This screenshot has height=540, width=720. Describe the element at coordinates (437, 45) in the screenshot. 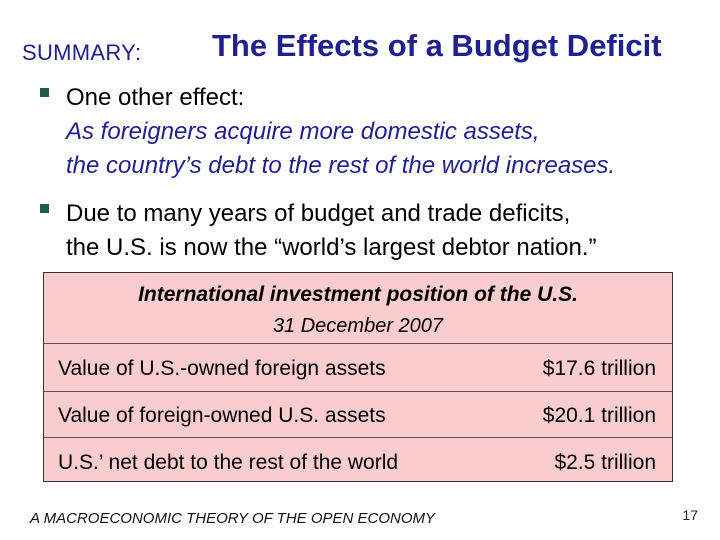

I see `title-main: The Effects of a Budget Deficit` at that location.